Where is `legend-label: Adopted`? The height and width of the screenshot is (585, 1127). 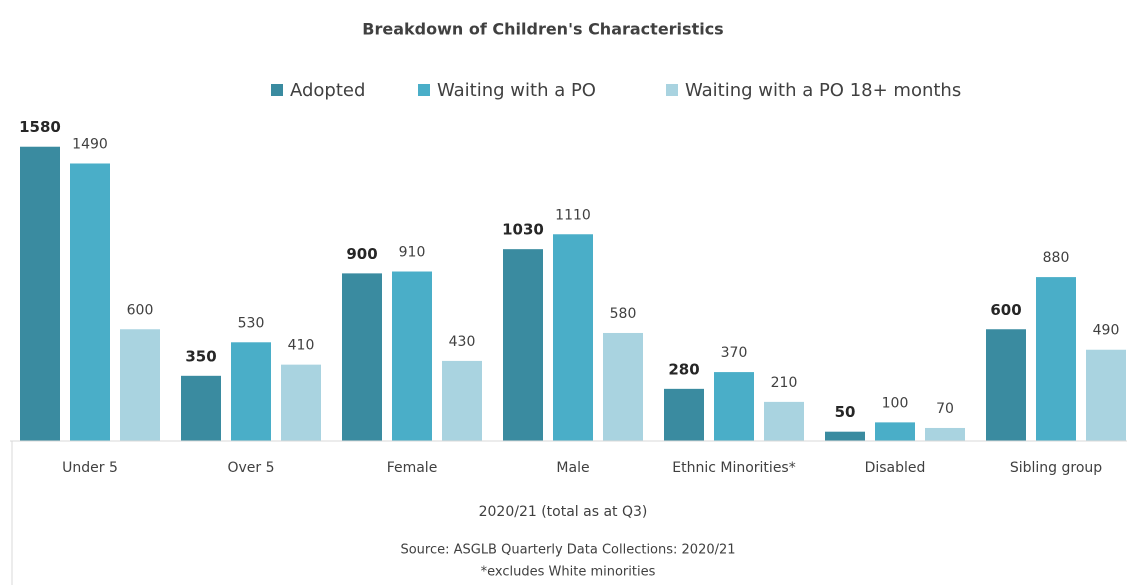
legend-label: Adopted is located at coordinates (327, 90).